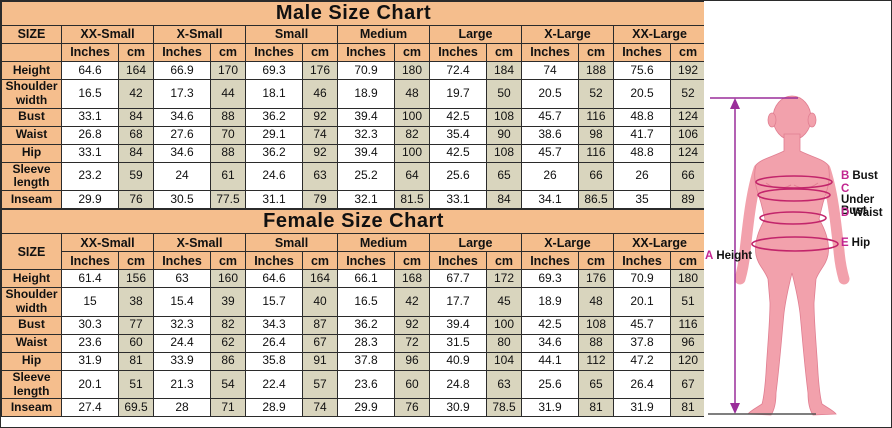  What do you see at coordinates (274, 361) in the screenshot?
I see `value-inches: 35.8` at bounding box center [274, 361].